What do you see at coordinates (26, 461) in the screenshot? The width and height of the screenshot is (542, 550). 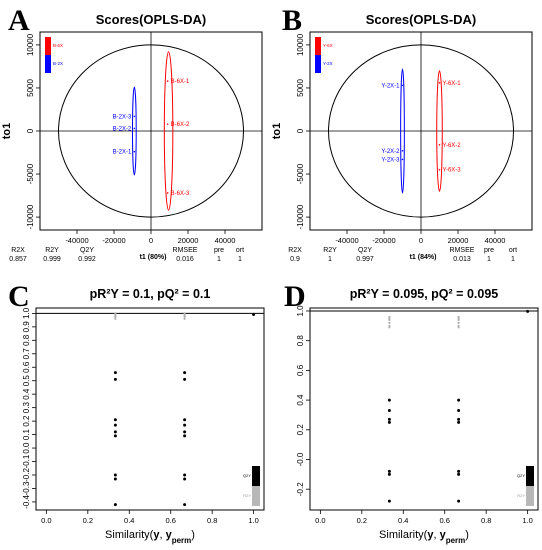 I see `y-tick-label: -0.1` at bounding box center [26, 461].